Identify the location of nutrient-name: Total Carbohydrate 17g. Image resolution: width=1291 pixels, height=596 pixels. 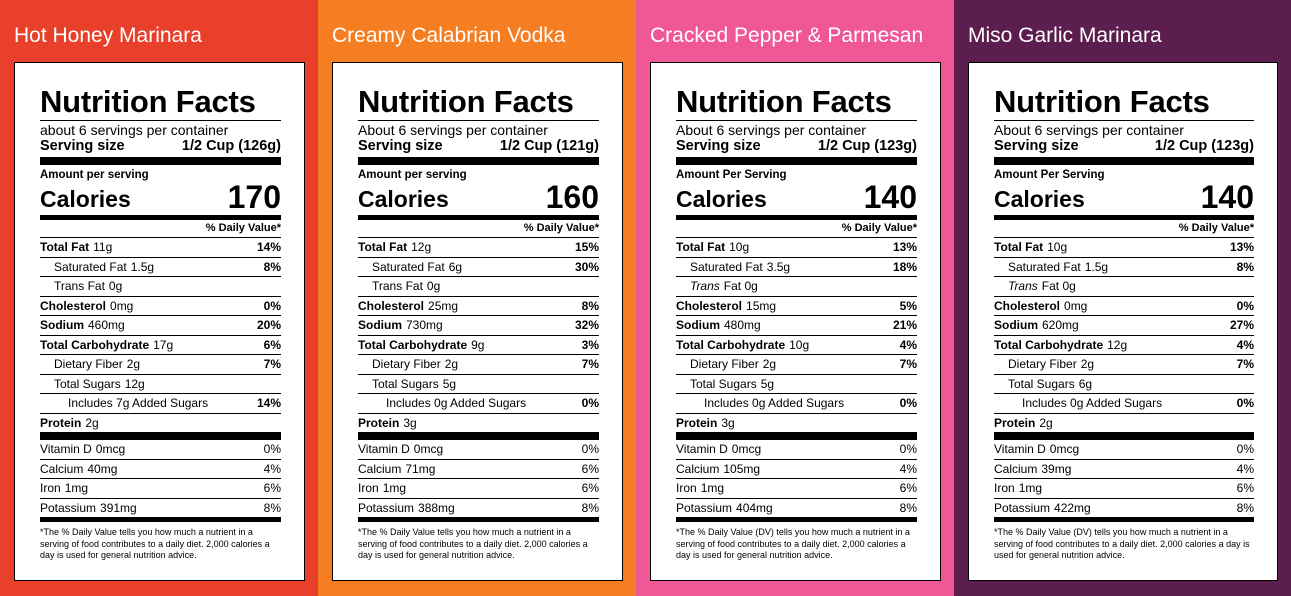
(106, 345).